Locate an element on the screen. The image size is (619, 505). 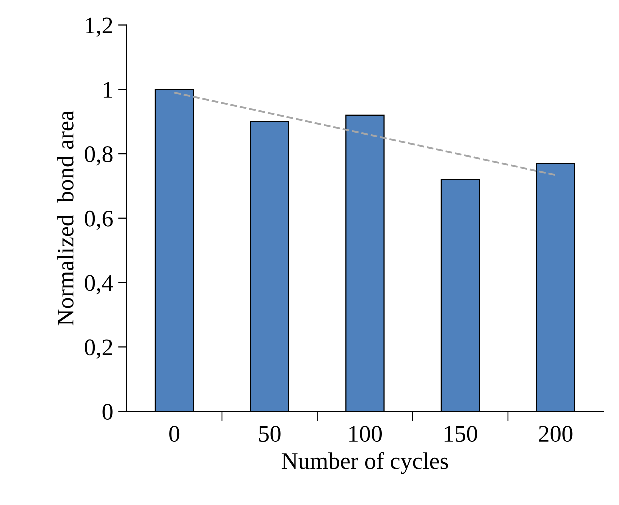
x-tick-label: 200 is located at coordinates (556, 434).